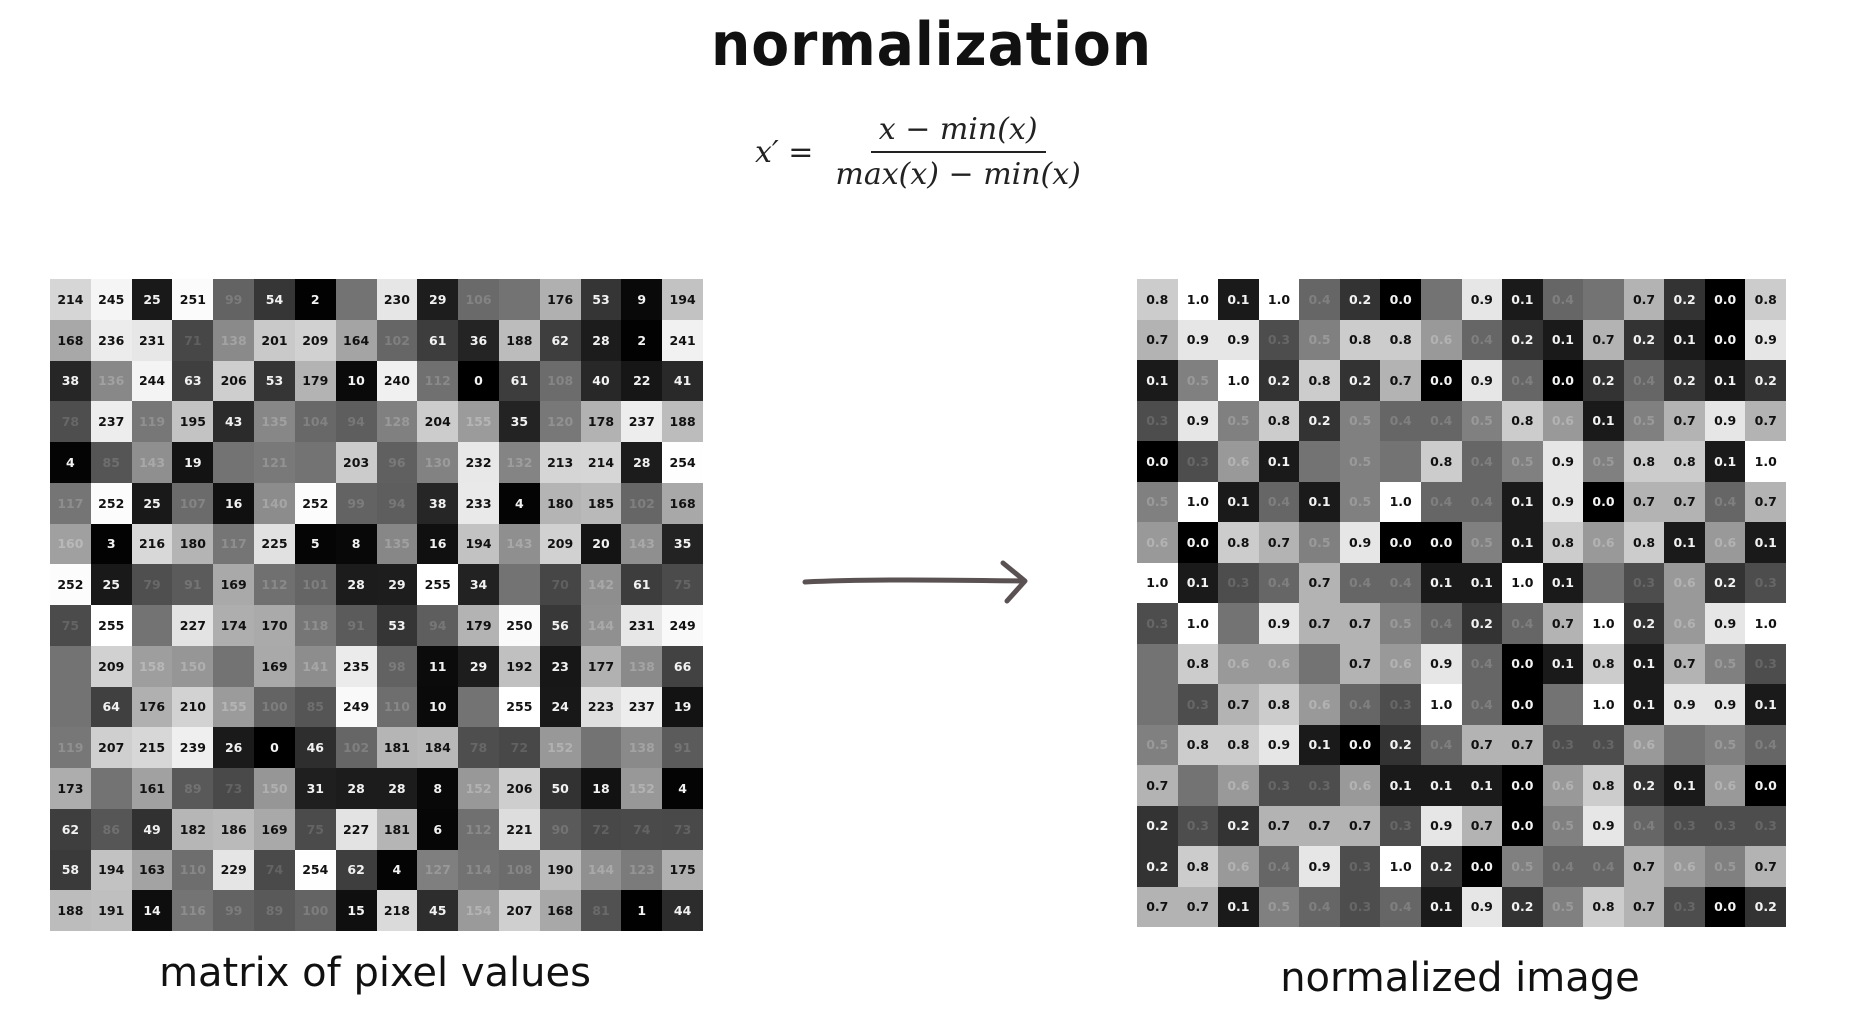  I want to click on matrix-cell: 241, so click(682, 340).